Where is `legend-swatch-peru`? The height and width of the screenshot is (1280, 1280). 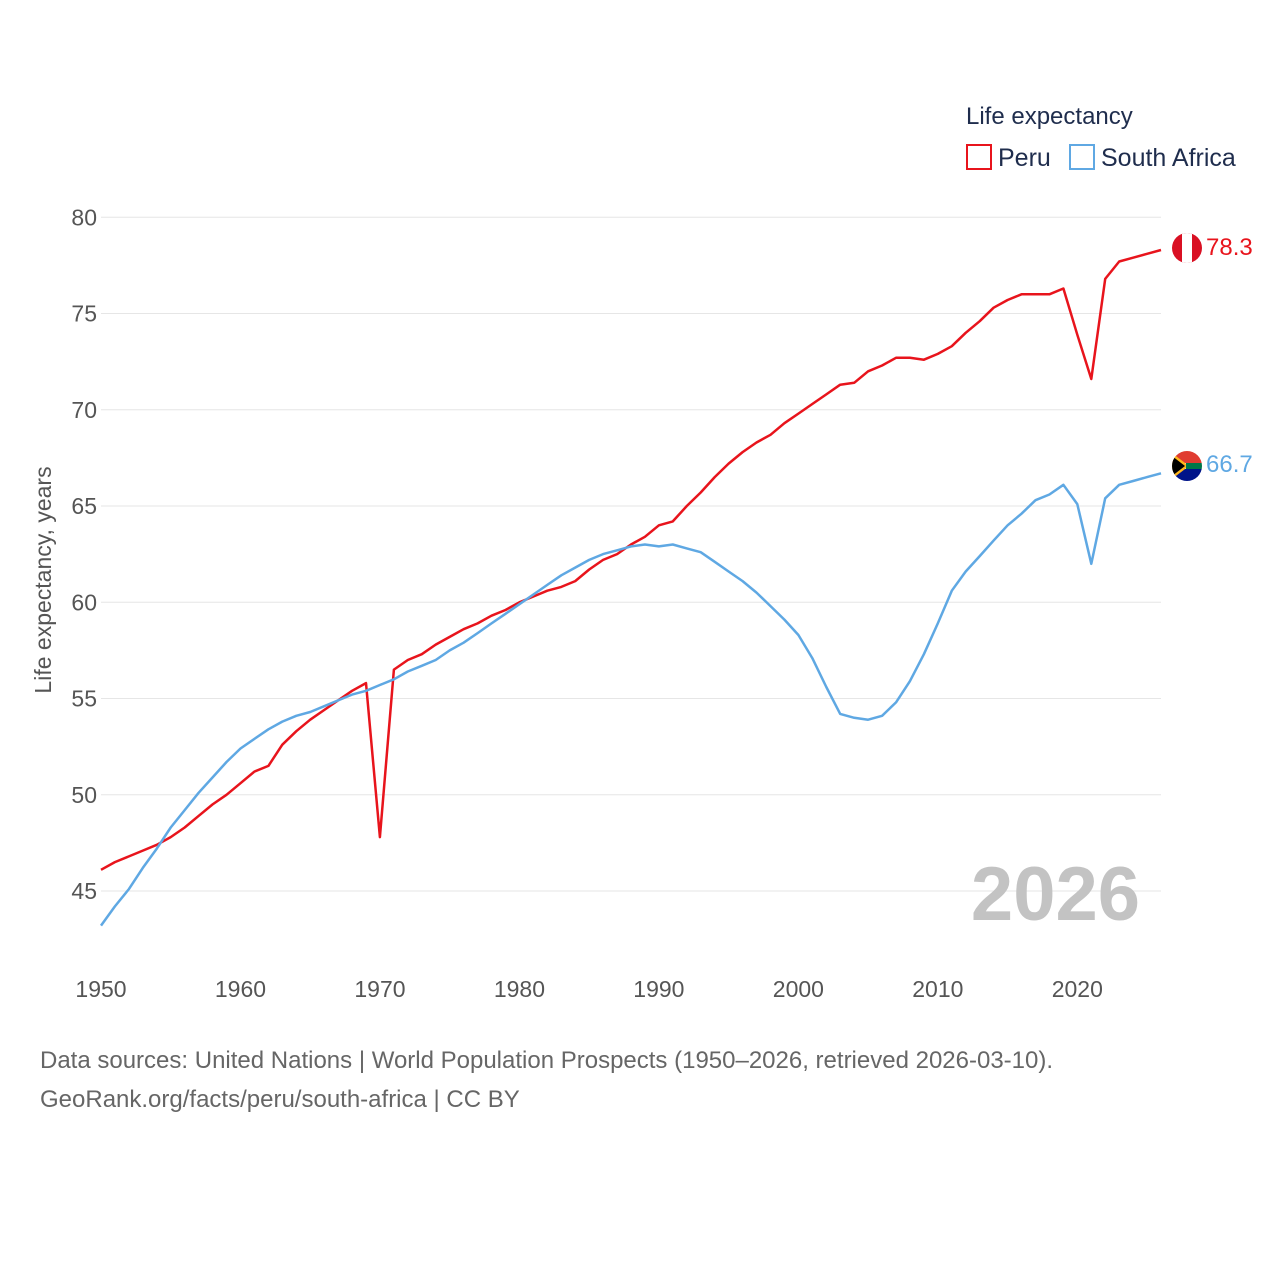 legend-swatch-peru is located at coordinates (979, 157).